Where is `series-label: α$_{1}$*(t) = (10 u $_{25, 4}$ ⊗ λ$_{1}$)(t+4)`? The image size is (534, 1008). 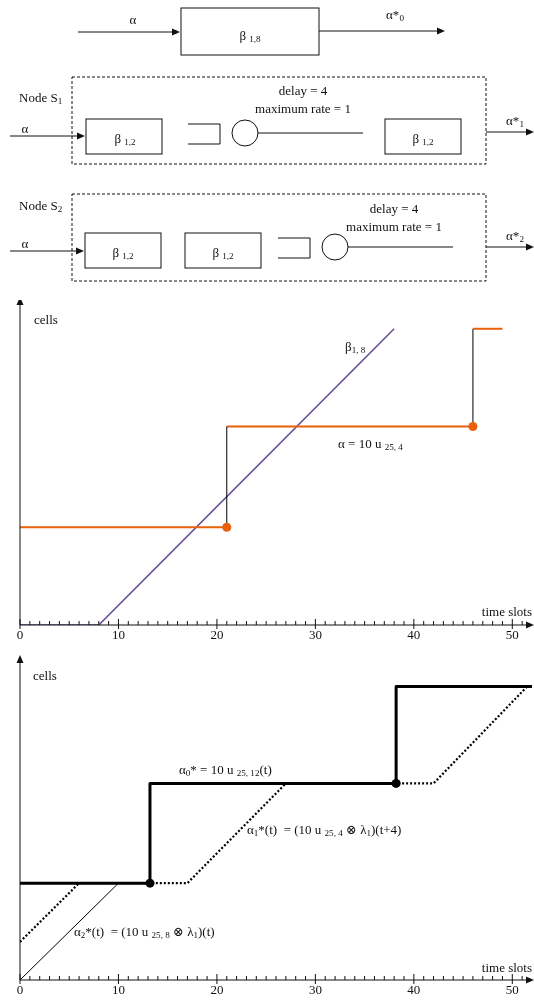
series-label: α$_{1}$*(t) = (10 u $_{25, 4}$ ⊗ λ$_{1}$)(t+4) is located at coordinates (324, 830).